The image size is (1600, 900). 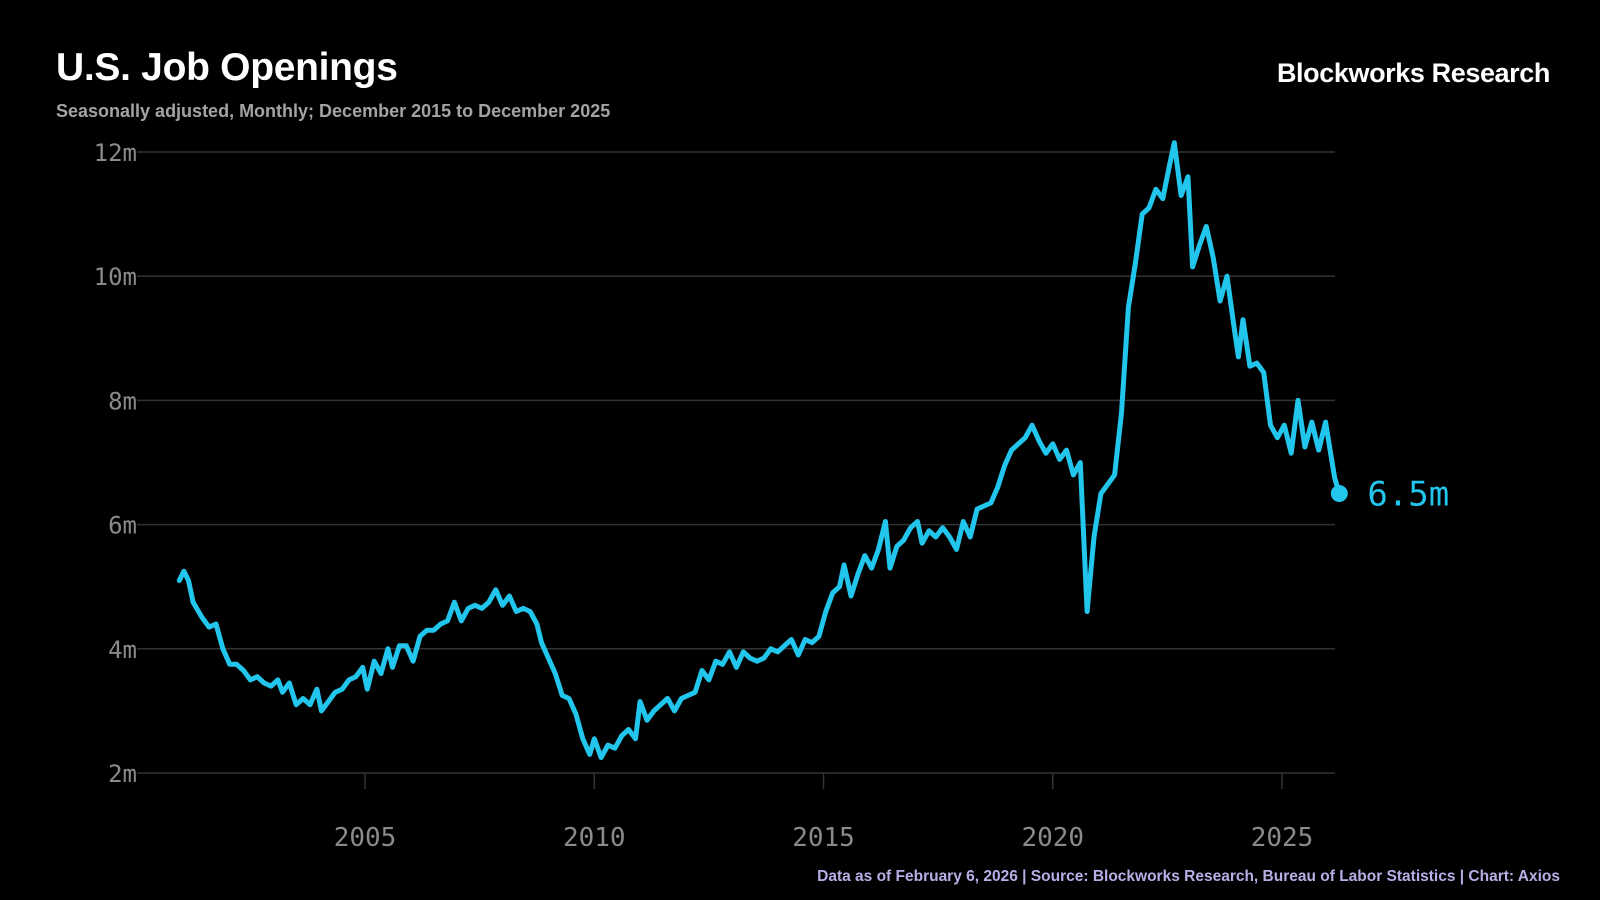 I want to click on end-point-marker, so click(x=1339, y=494).